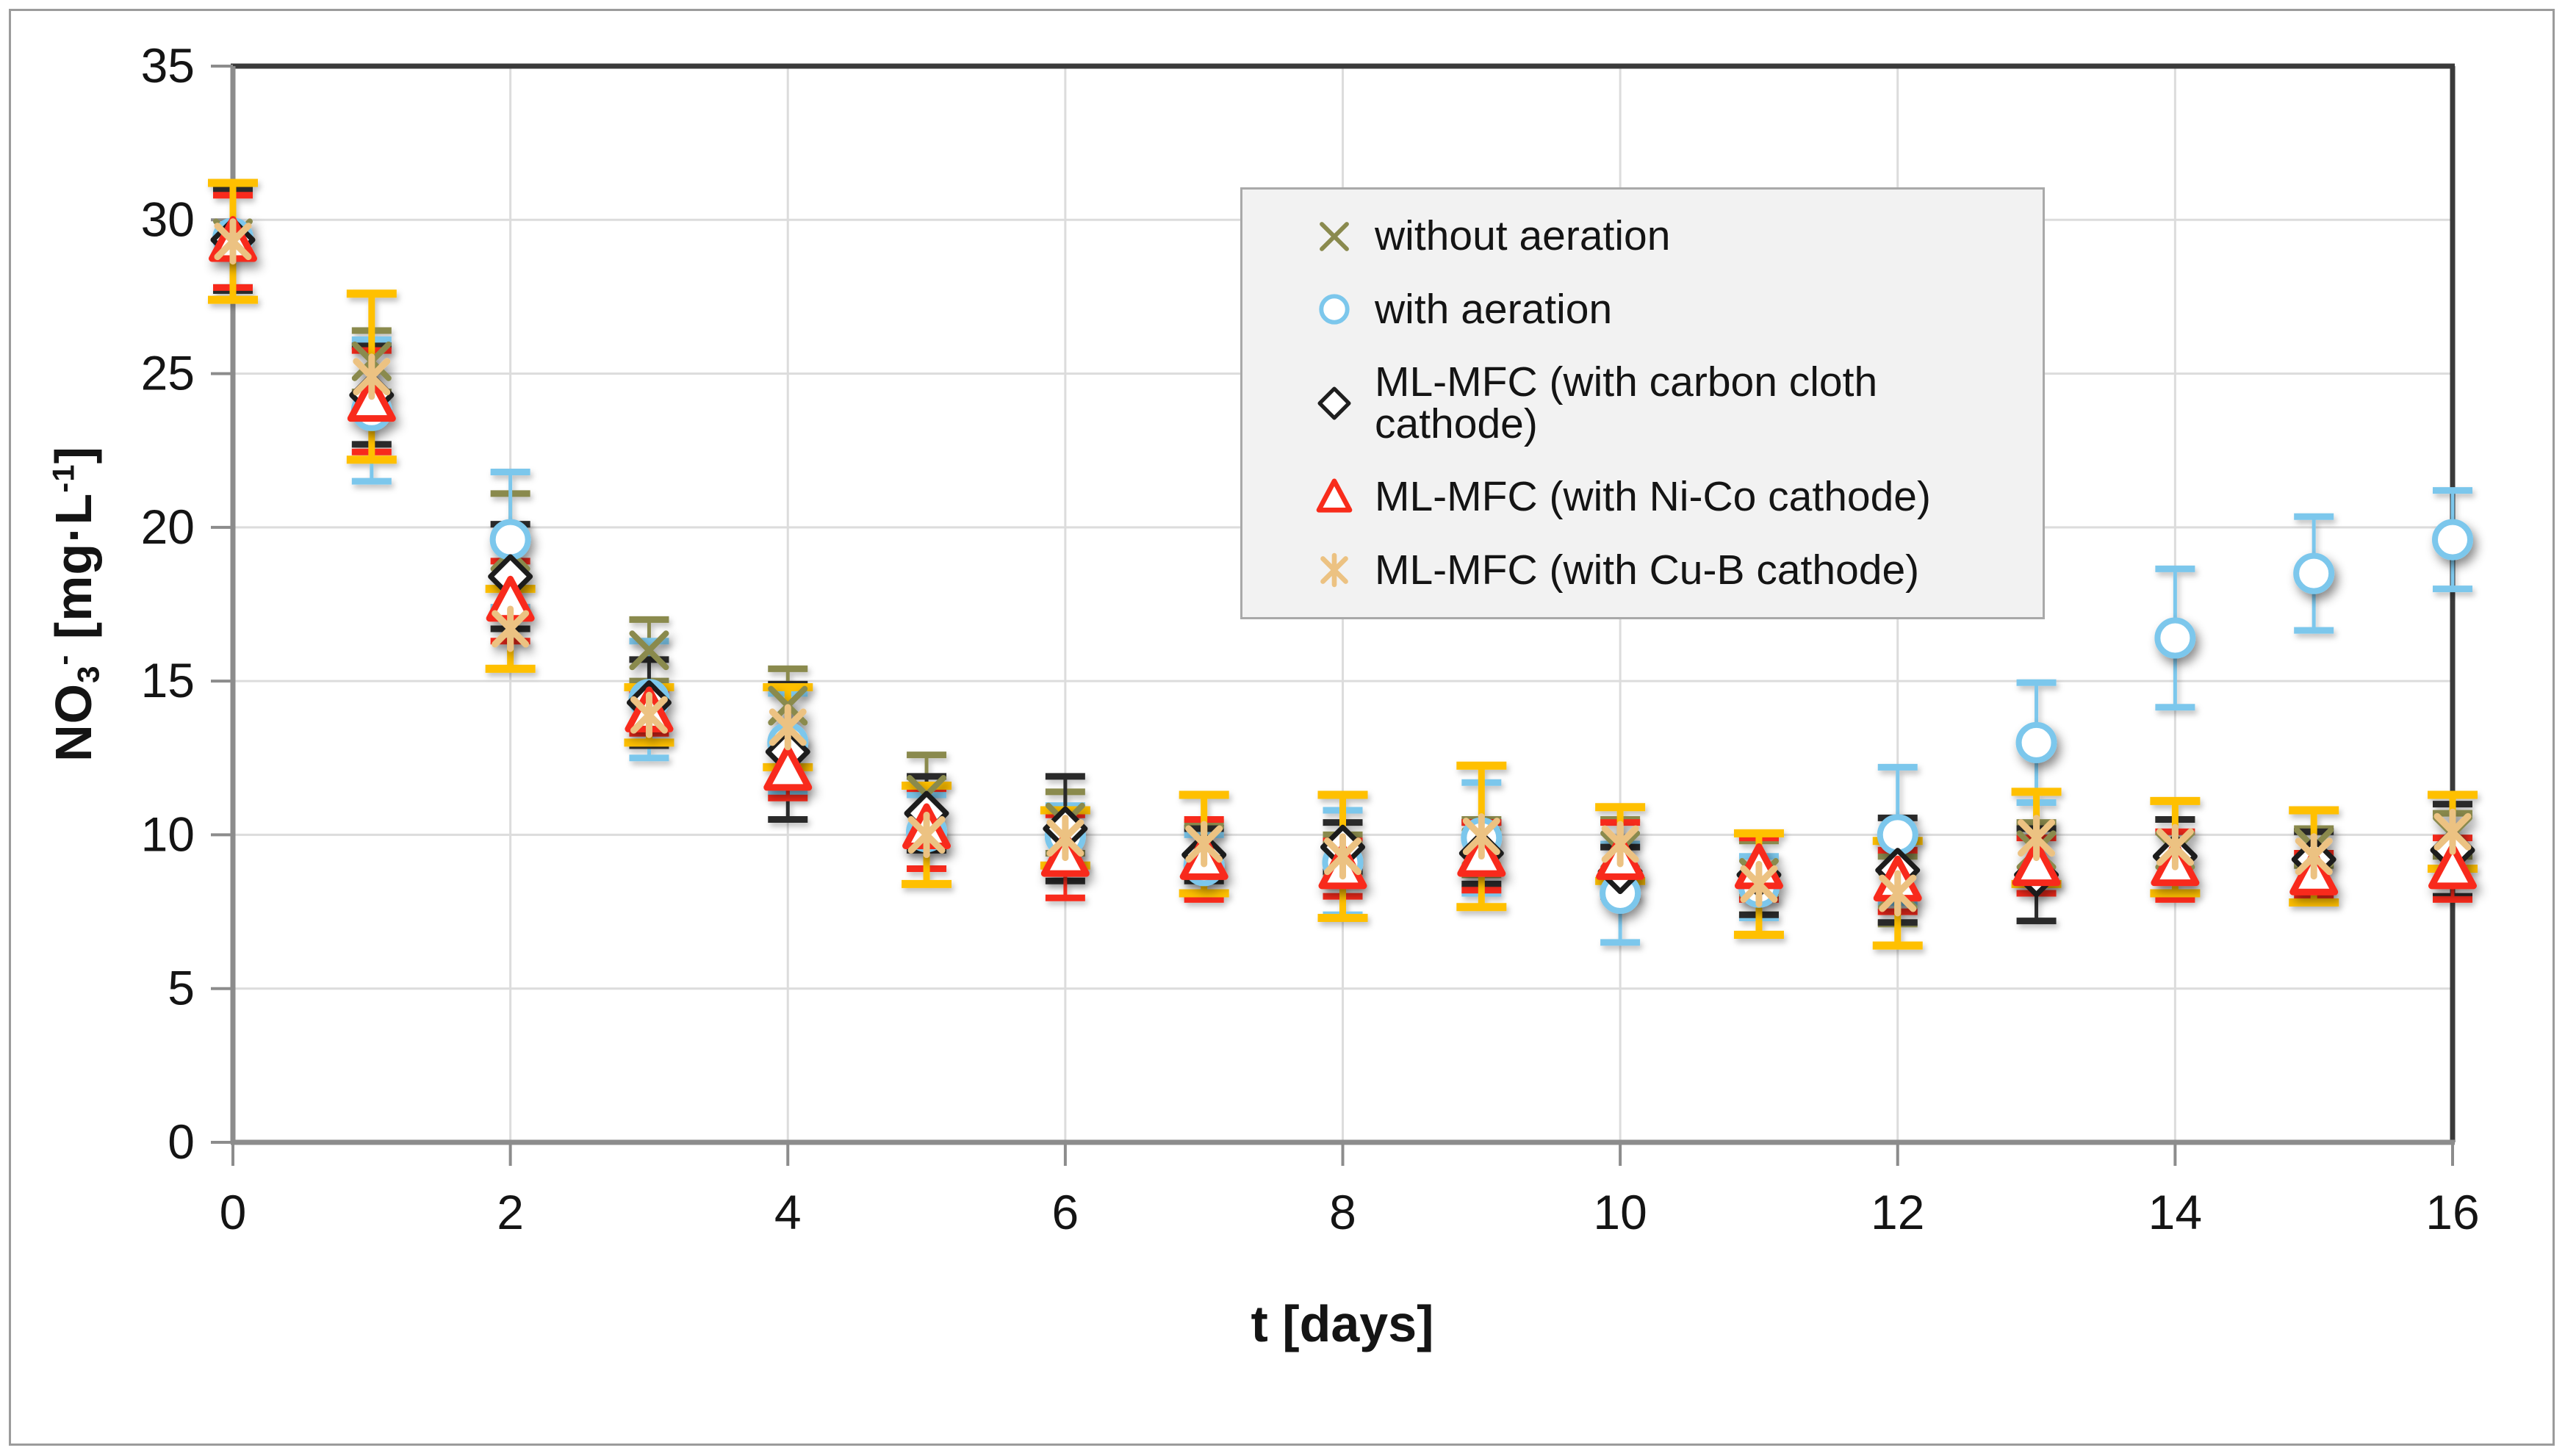 This screenshot has height=1456, width=2565. Describe the element at coordinates (168, 65) in the screenshot. I see `svg-text: 35` at that location.